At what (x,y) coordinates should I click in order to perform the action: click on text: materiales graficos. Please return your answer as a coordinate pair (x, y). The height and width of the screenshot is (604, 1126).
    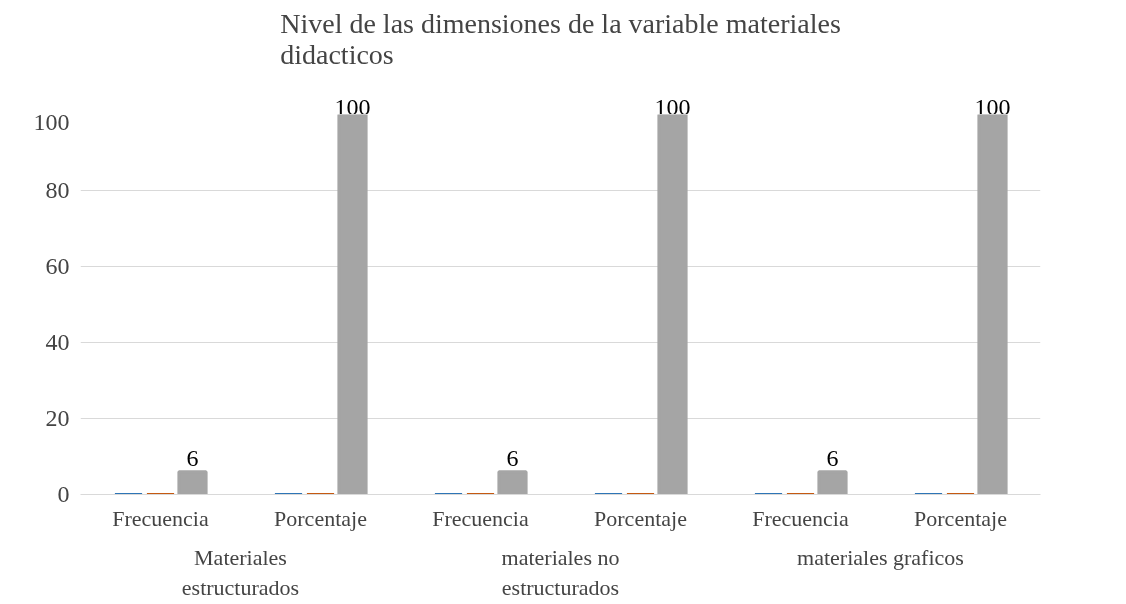
    Looking at the image, I should click on (880, 557).